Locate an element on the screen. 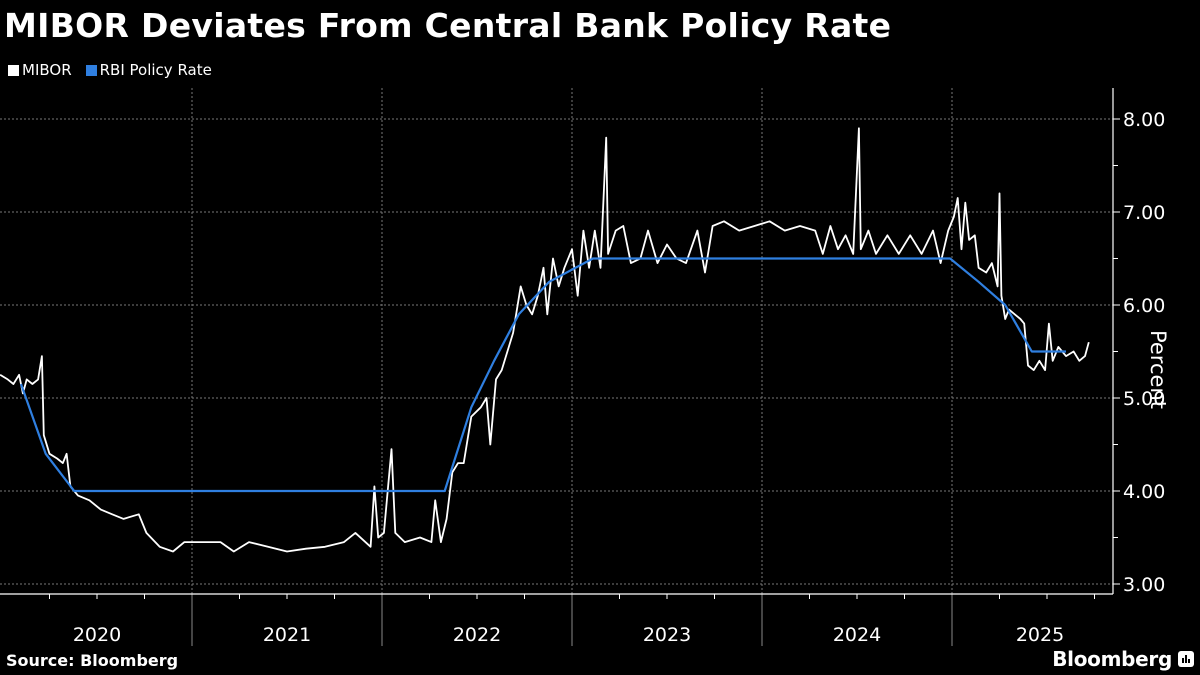 This screenshot has width=1200, height=675. legend-item-rbi: RBI Policy Rate is located at coordinates (148, 70).